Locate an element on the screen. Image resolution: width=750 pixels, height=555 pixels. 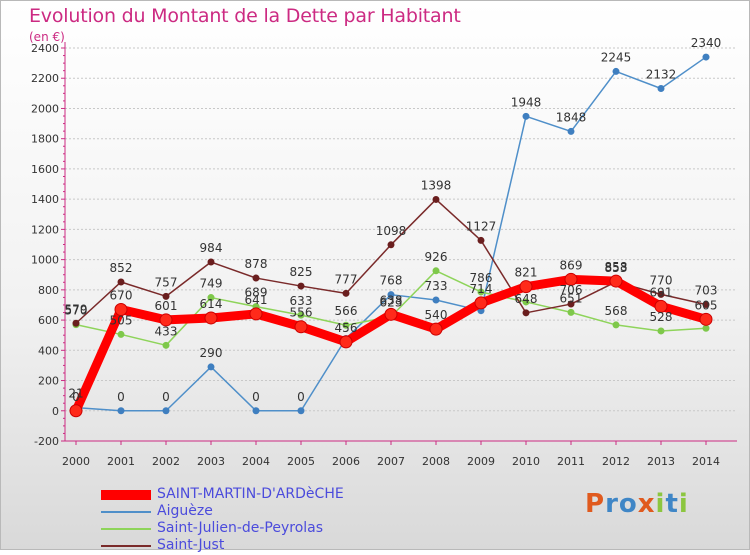
y-tick-label: -200 is located at coordinates (46, 441).